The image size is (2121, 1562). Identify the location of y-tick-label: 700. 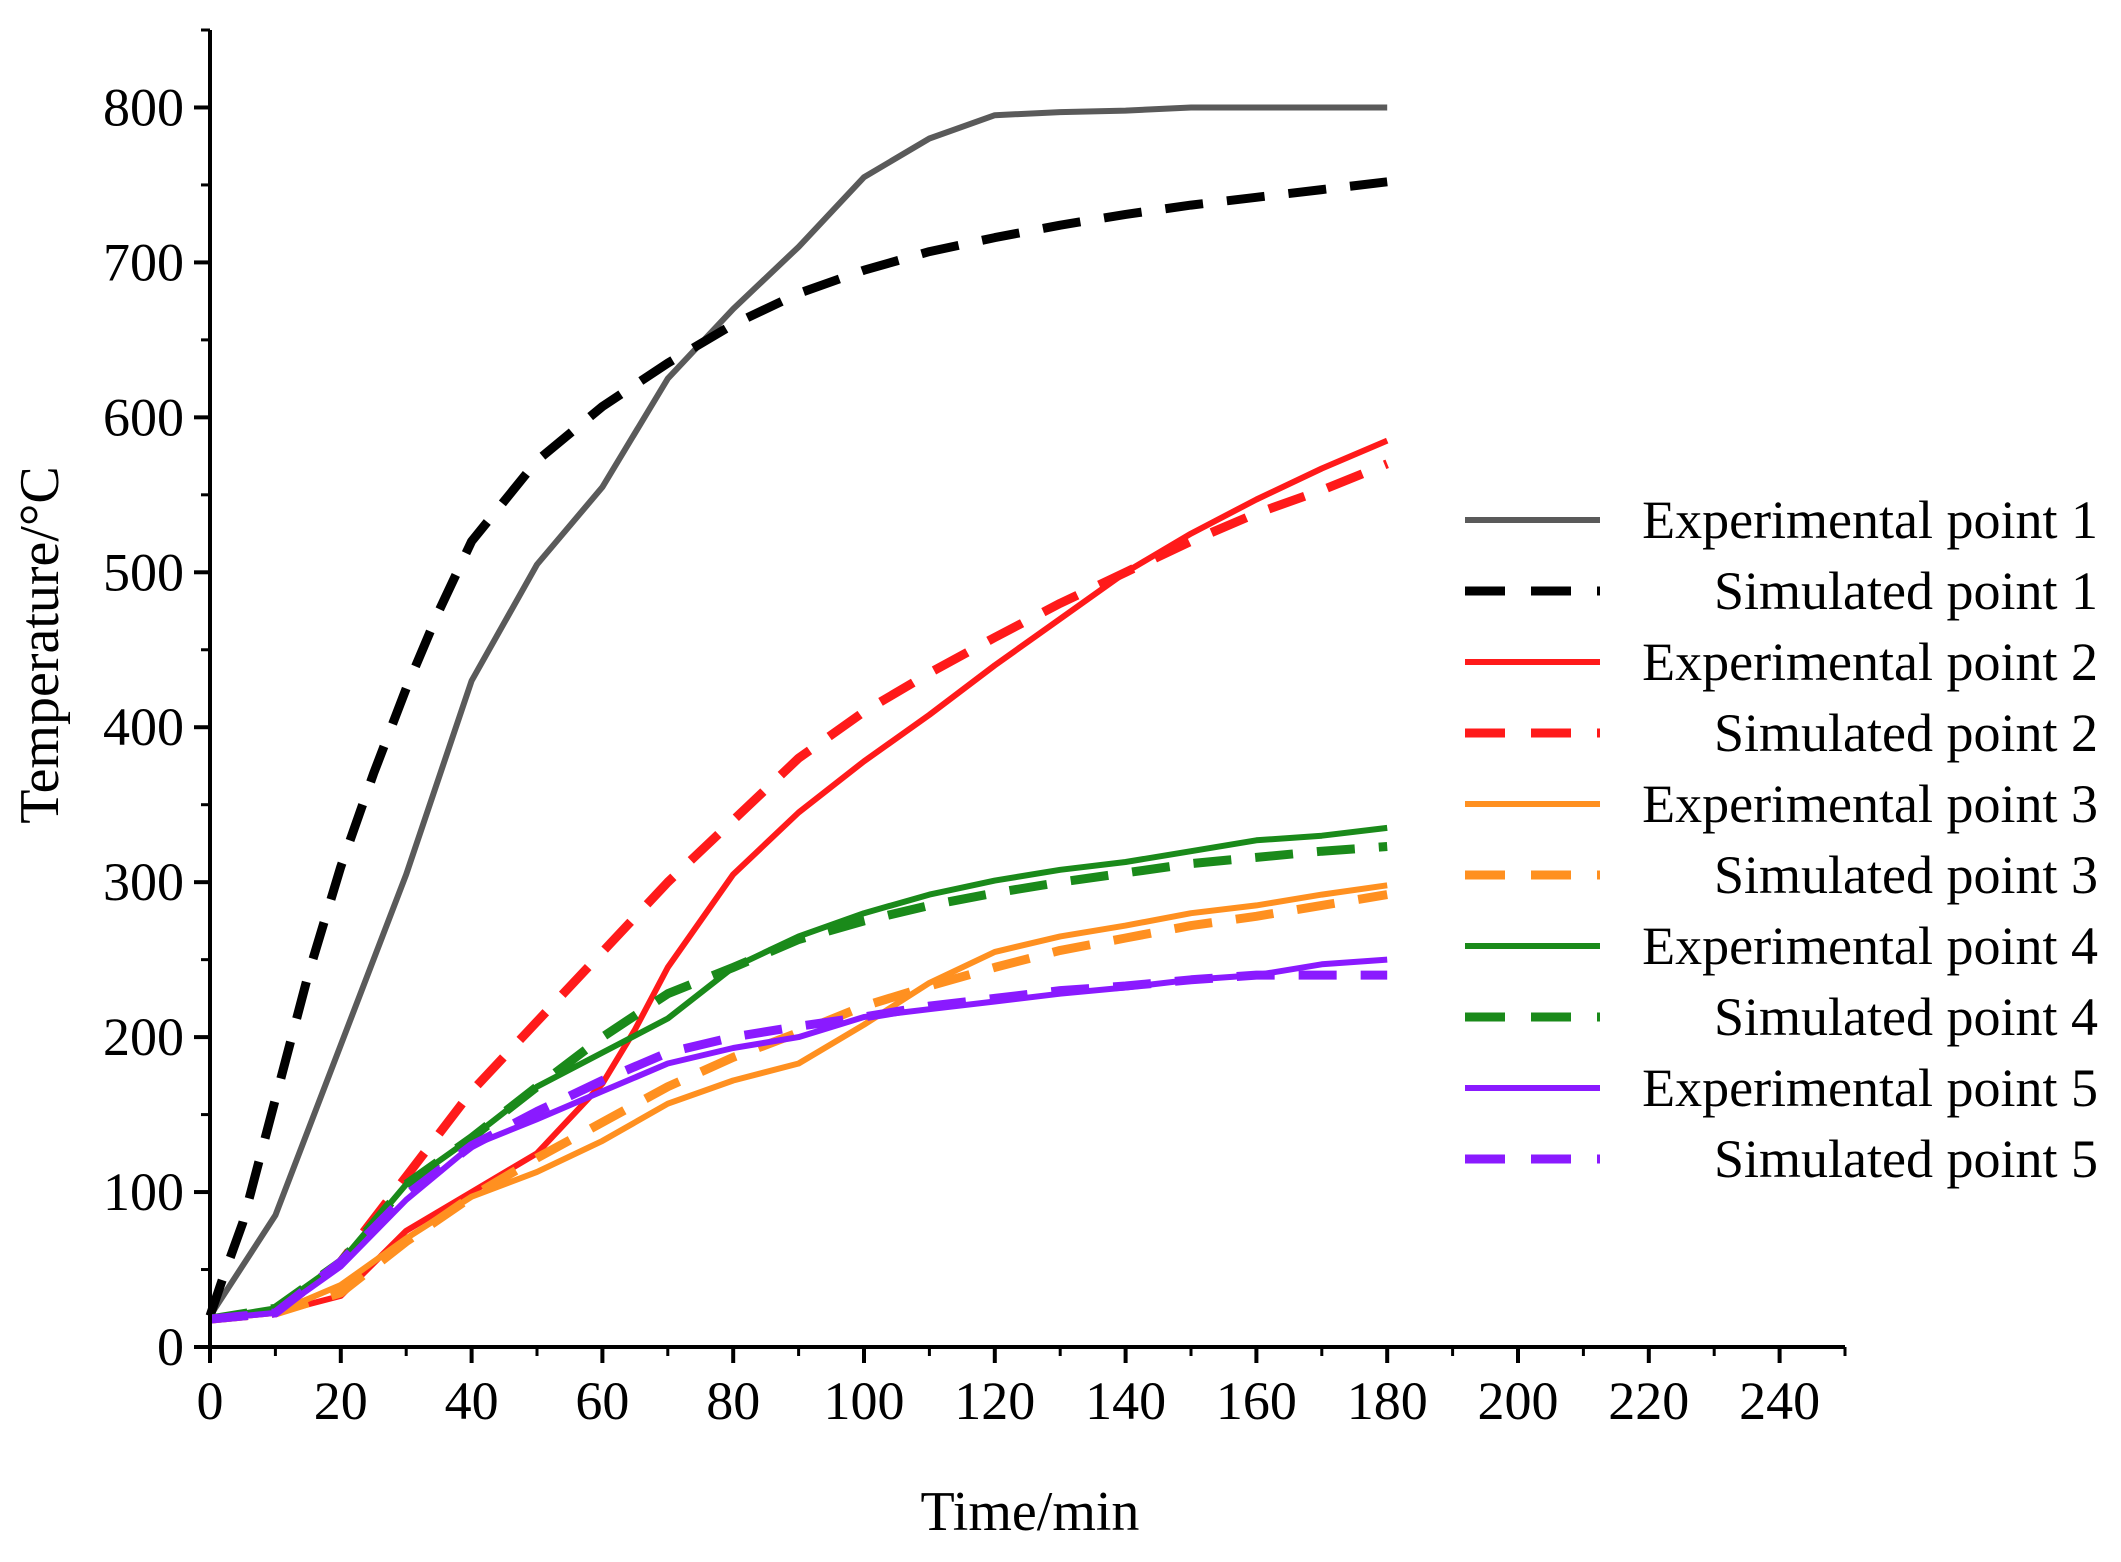
(143, 262).